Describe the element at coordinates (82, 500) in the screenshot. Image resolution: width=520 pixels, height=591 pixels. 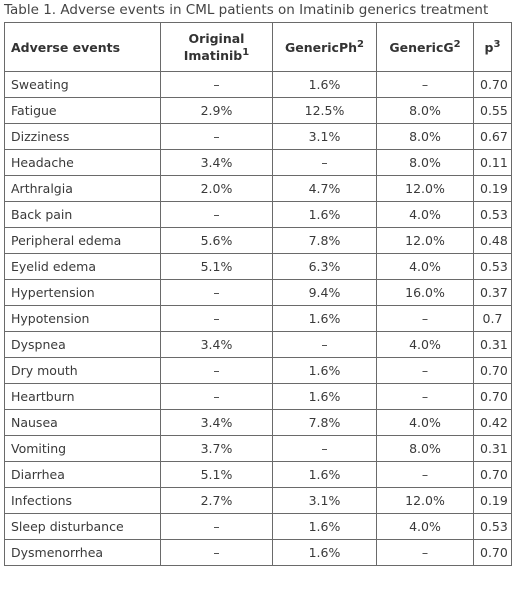
I see `cell-adverse-event: Infections` at that location.